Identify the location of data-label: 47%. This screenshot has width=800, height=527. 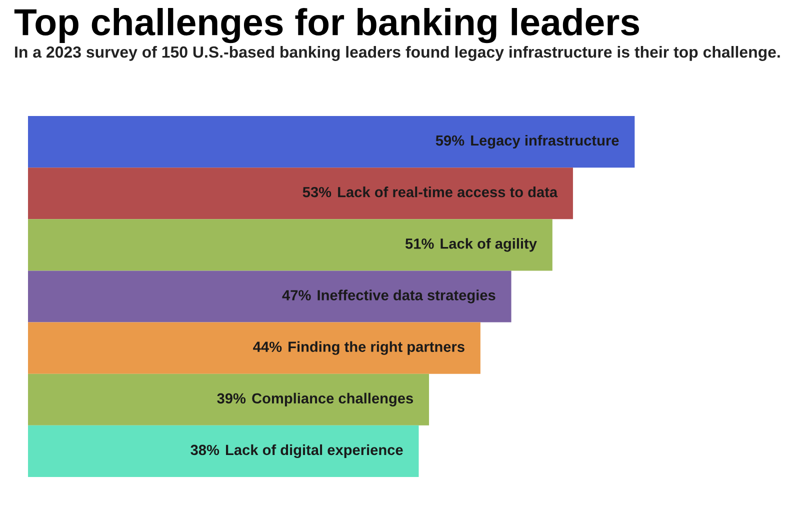
(296, 295).